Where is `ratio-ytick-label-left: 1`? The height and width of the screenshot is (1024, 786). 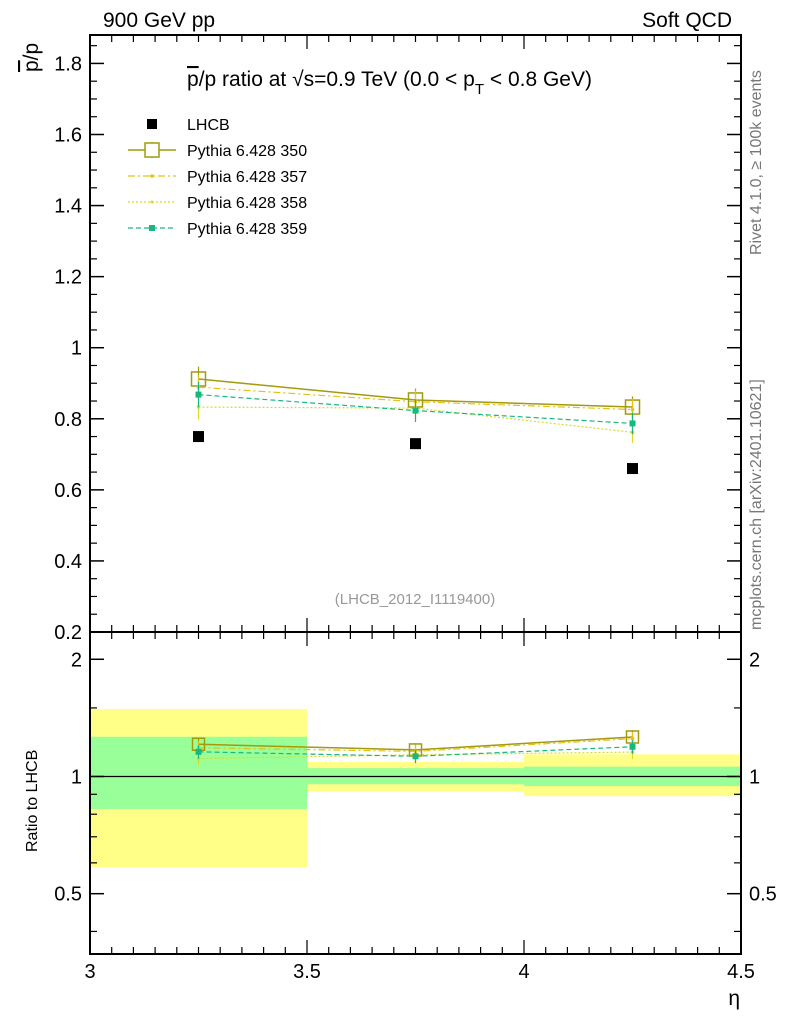
ratio-ytick-label-left: 1 is located at coordinates (76, 777).